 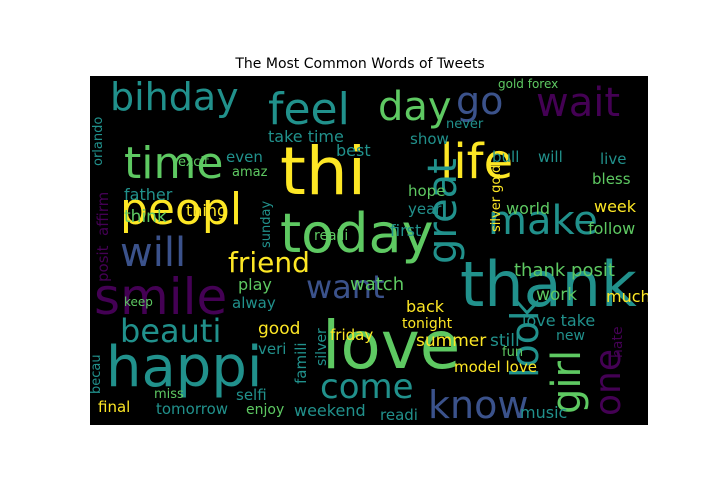 What do you see at coordinates (323, 171) in the screenshot?
I see `word-thi: thi` at bounding box center [323, 171].